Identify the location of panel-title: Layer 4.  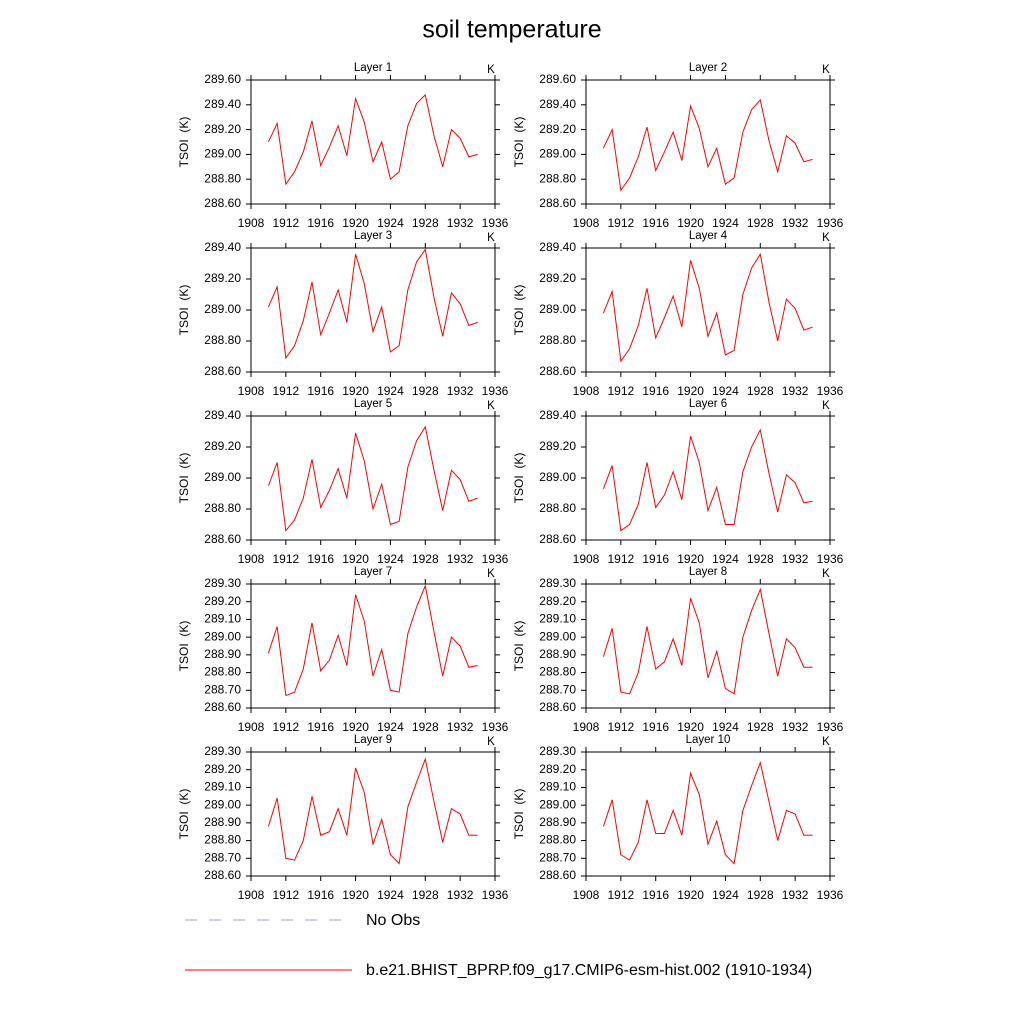
(708, 236).